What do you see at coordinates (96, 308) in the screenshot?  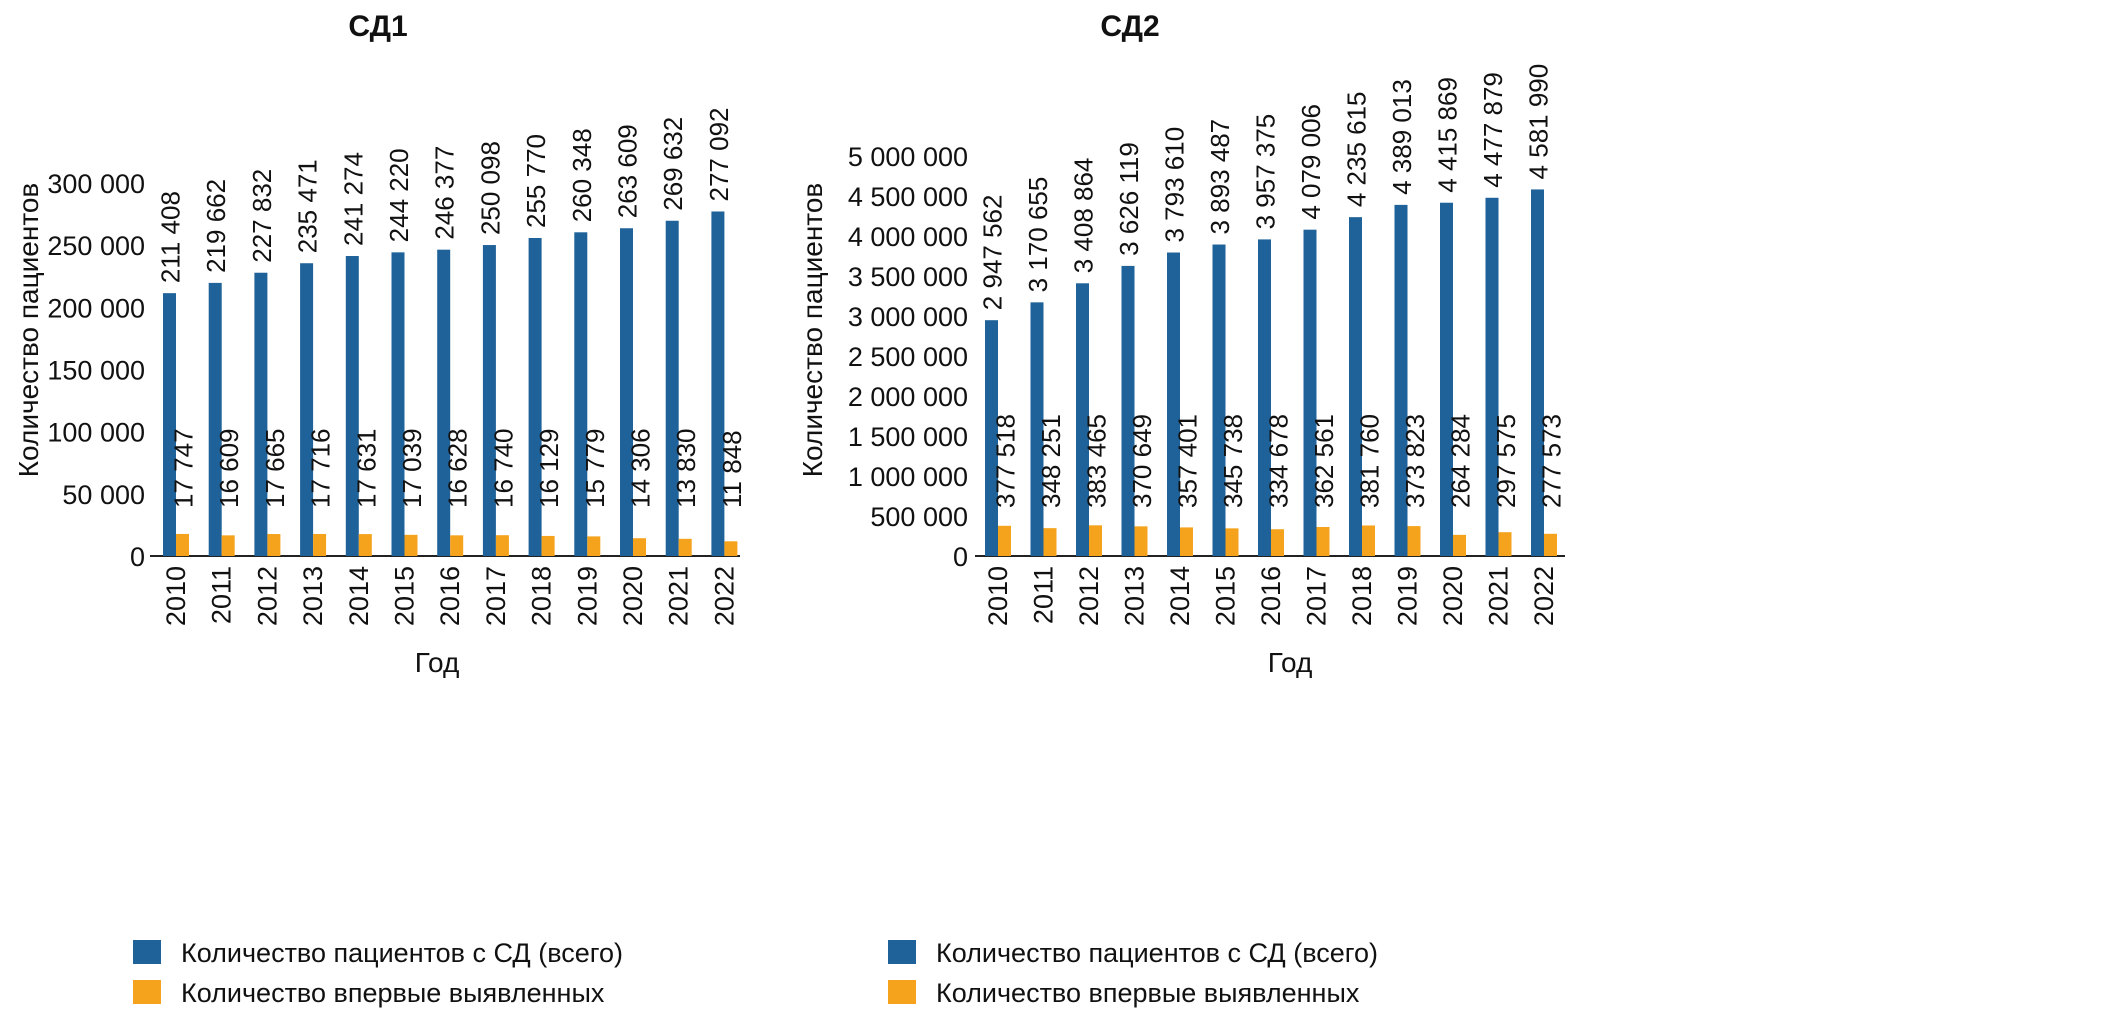 I see `sd1-y-tick-label: 200 000` at bounding box center [96, 308].